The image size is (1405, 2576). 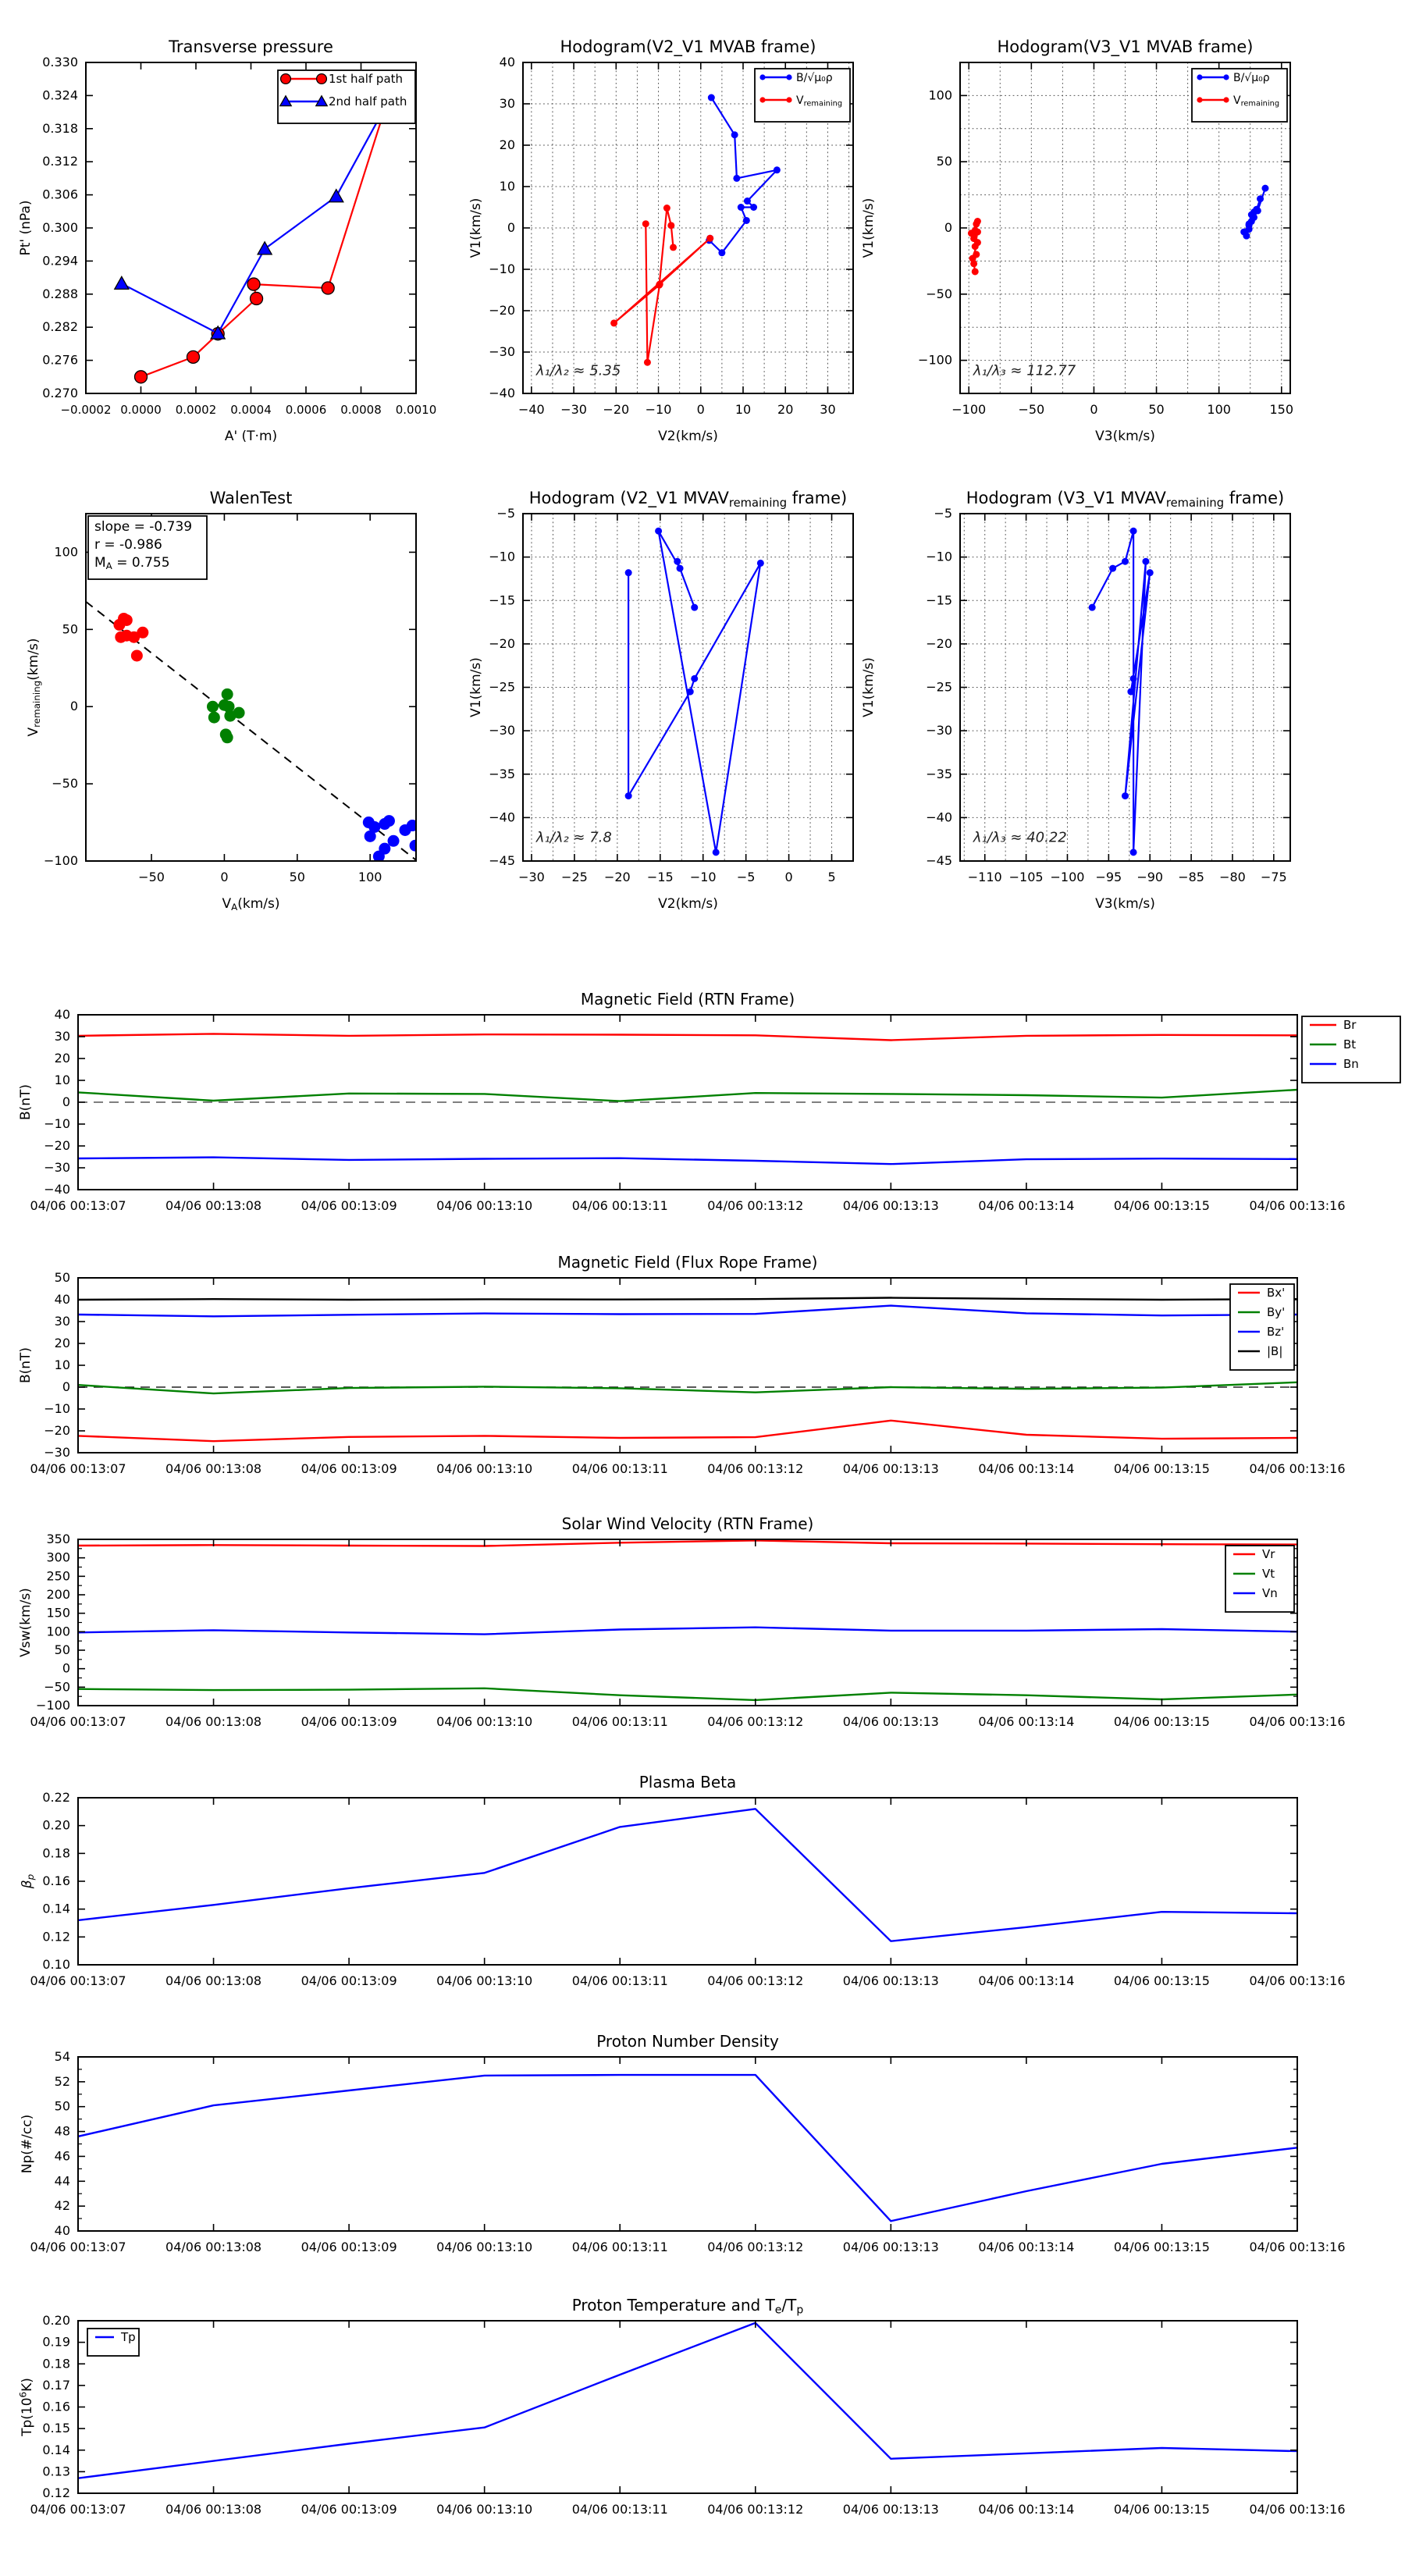 I want to click on x-tick-label: 0.0000, so click(x=141, y=410).